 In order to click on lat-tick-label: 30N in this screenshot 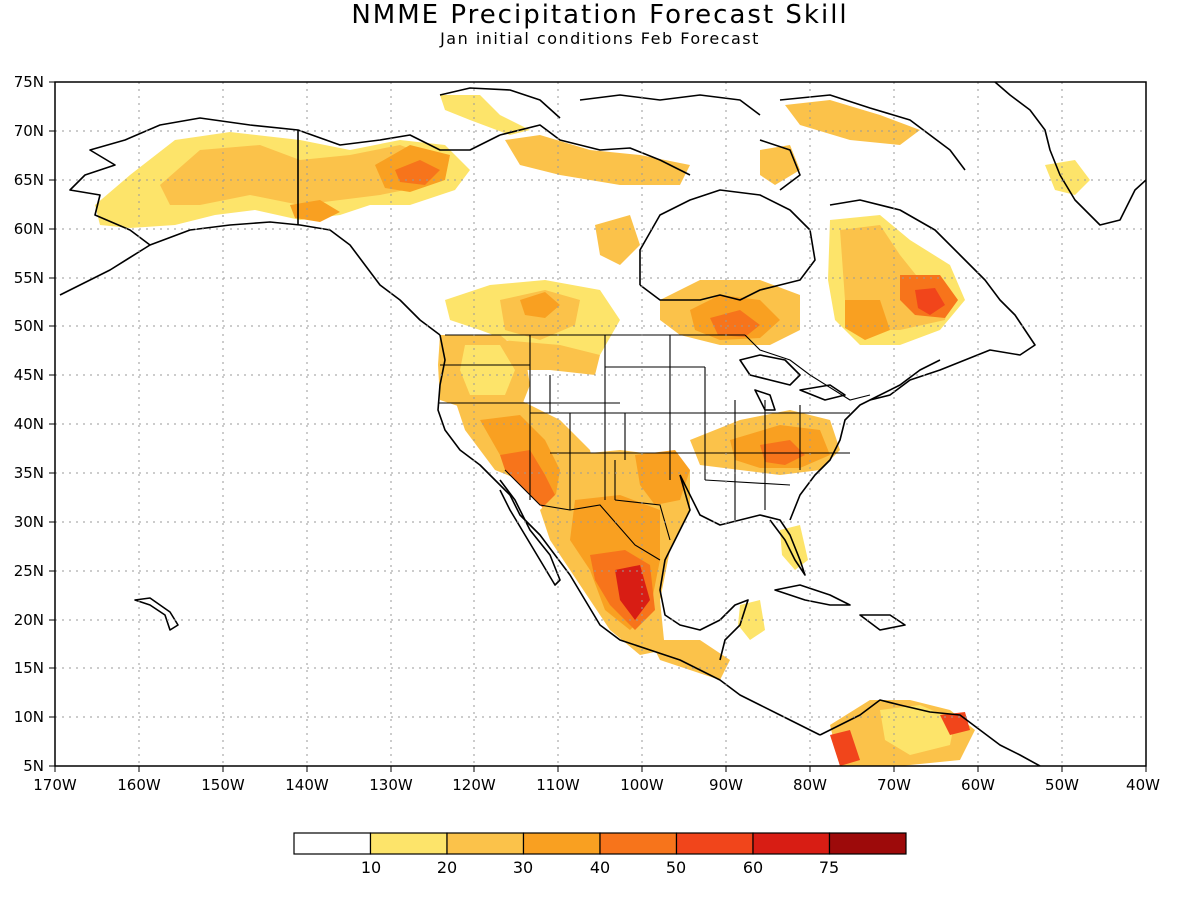, I will do `click(29, 522)`.